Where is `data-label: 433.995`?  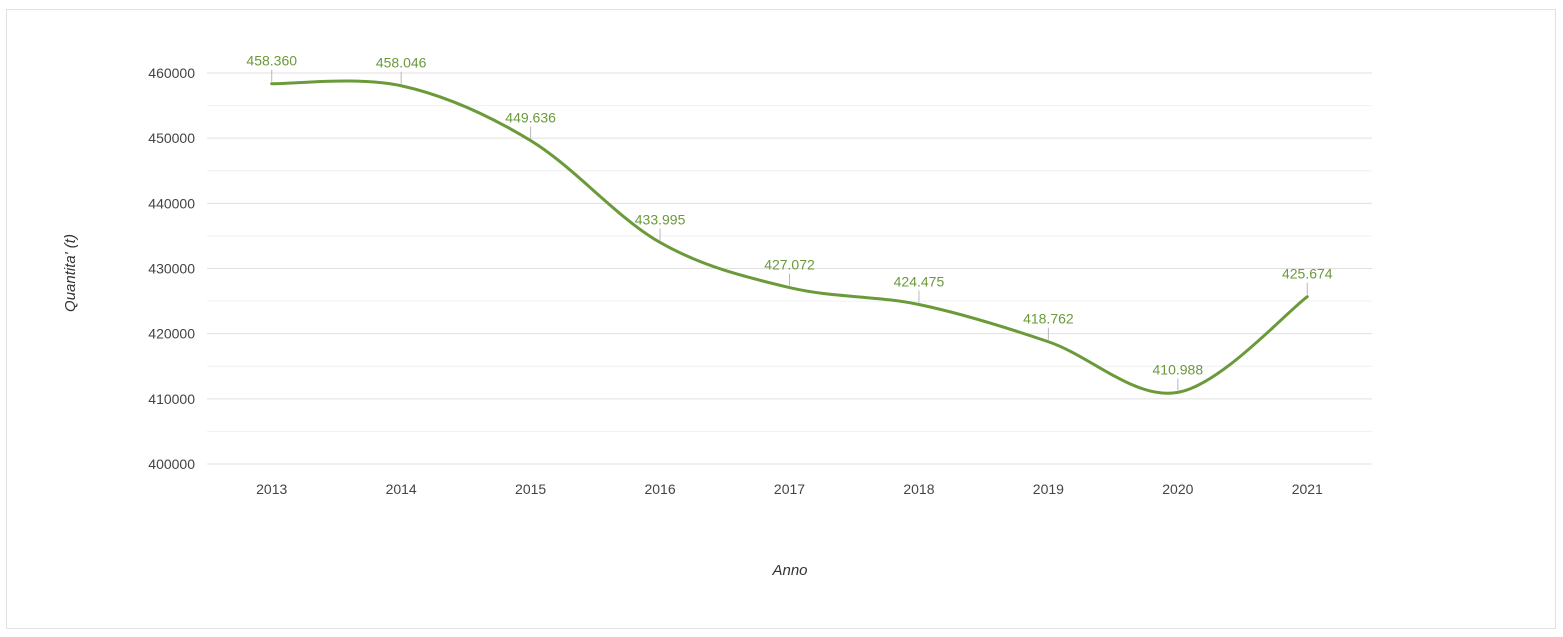
data-label: 433.995 is located at coordinates (660, 219).